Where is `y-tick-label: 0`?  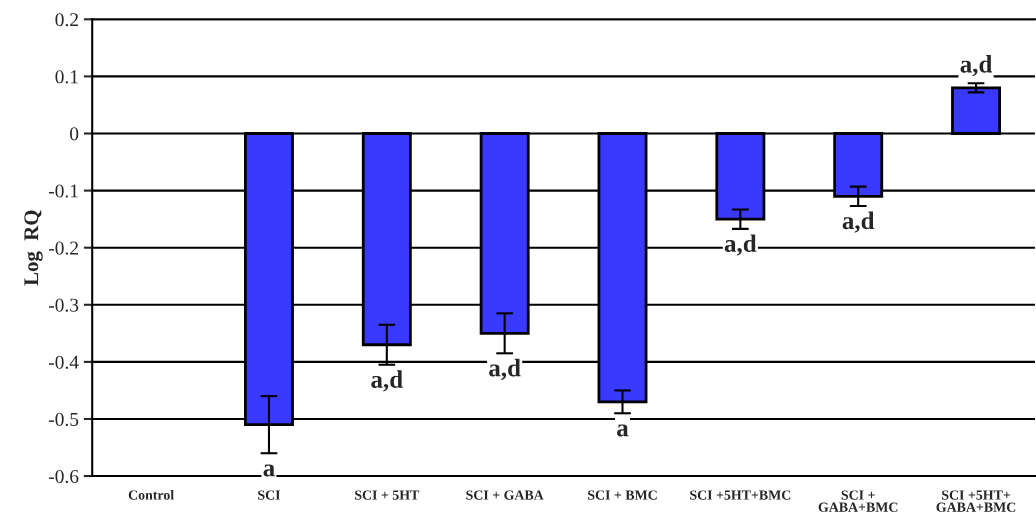
y-tick-label: 0 is located at coordinates (74, 134).